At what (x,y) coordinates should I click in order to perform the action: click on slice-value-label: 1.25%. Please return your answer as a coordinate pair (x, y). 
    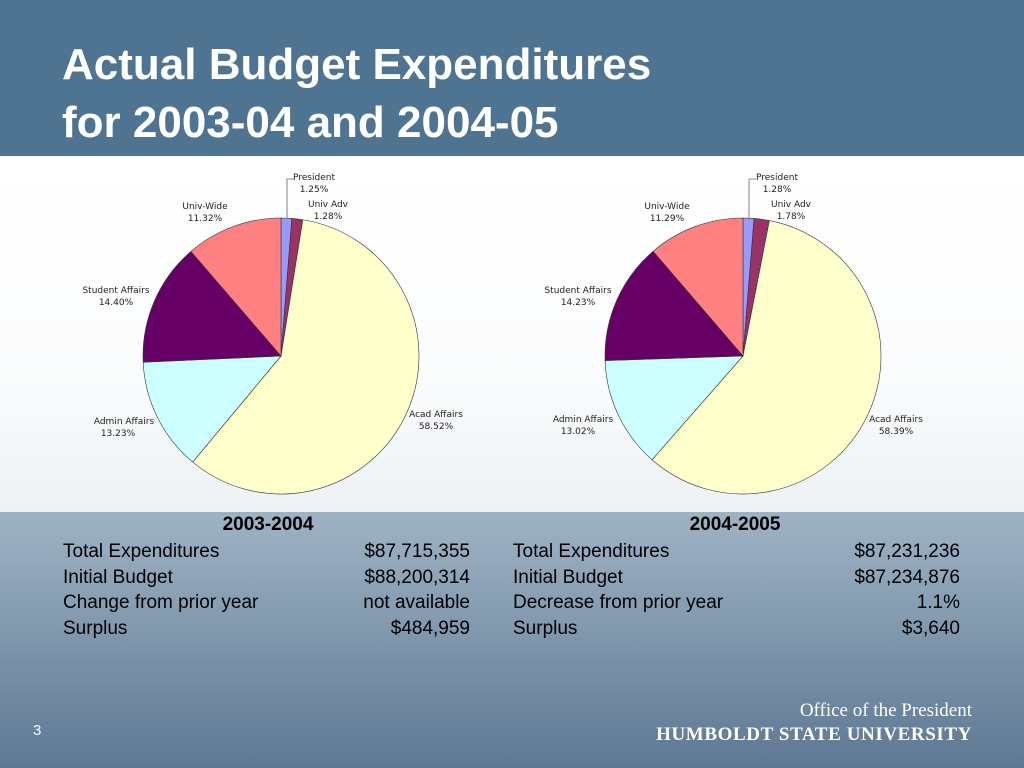
    Looking at the image, I should click on (314, 190).